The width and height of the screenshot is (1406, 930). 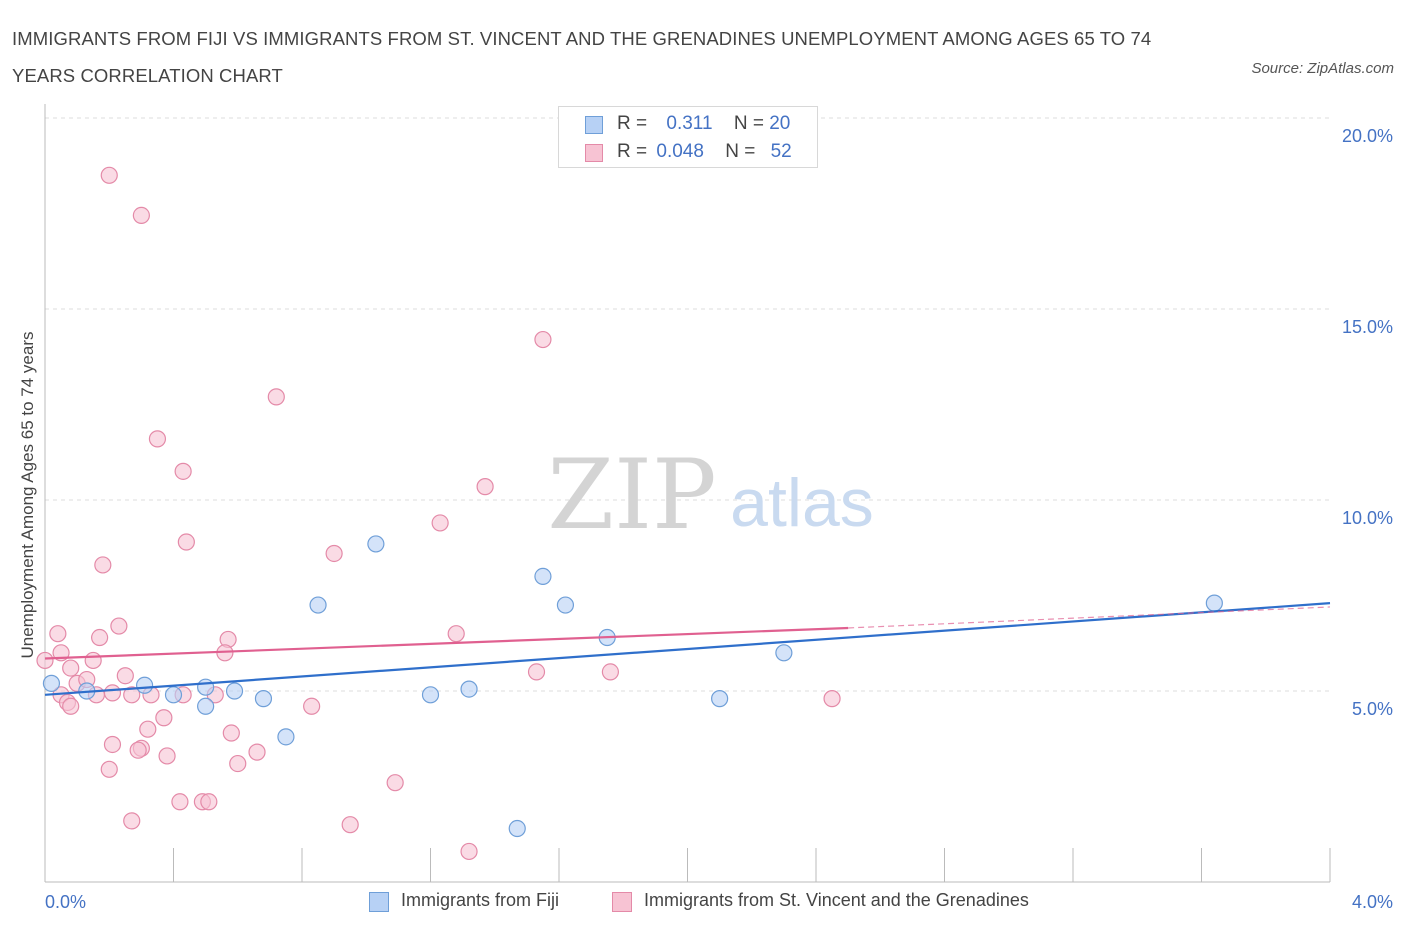 What do you see at coordinates (1322, 68) in the screenshot?
I see `source-note: Source: ZipAtlas.com` at bounding box center [1322, 68].